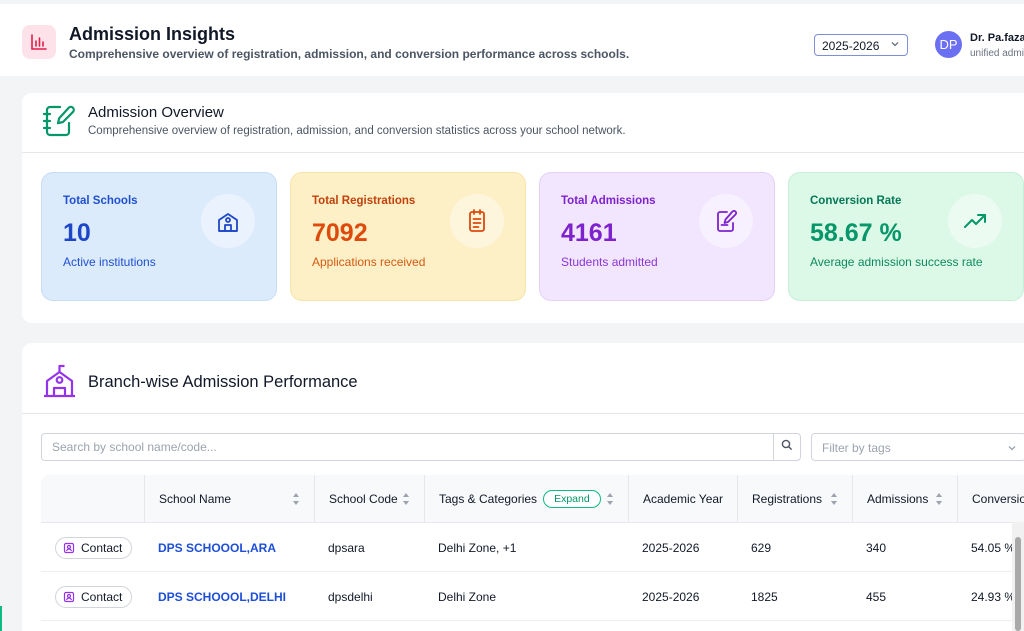 The image size is (1024, 631). Describe the element at coordinates (608, 201) in the screenshot. I see `stat-label: Total Admissions` at that location.